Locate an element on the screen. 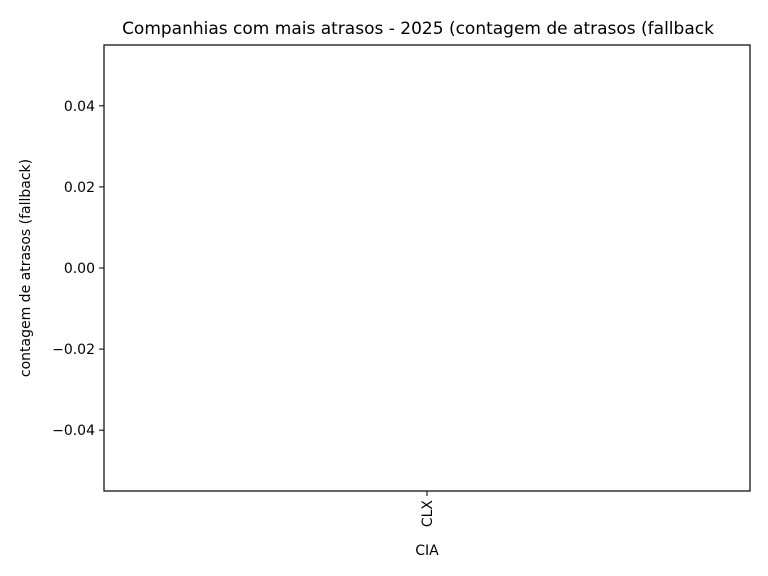  y-axis-label: contagem de atrasos (fallback) is located at coordinates (26, 268).